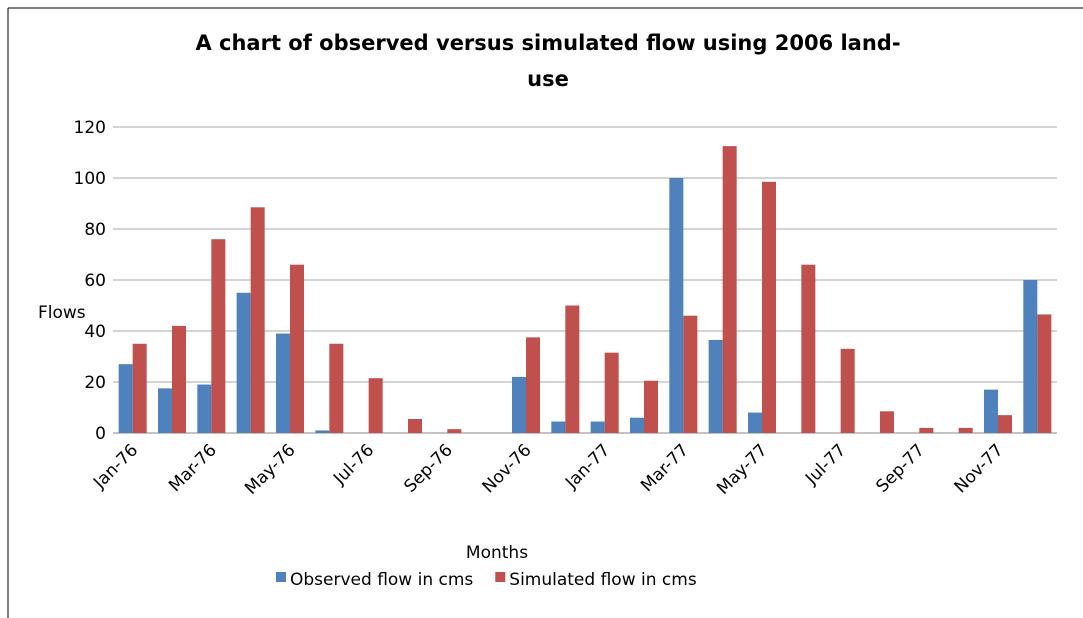 The image size is (1083, 618). What do you see at coordinates (353, 464) in the screenshot?
I see `x-tick-label: Jul-76` at bounding box center [353, 464].